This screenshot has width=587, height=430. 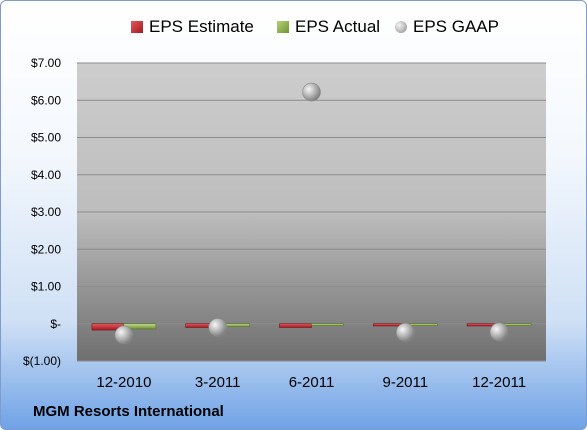 What do you see at coordinates (338, 26) in the screenshot?
I see `legend-label-eps-actual: EPS Actual` at bounding box center [338, 26].